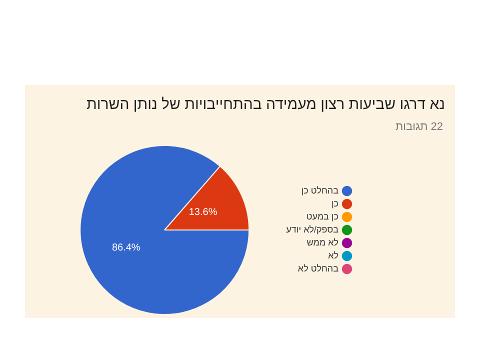 The image size is (480, 360). What do you see at coordinates (319, 268) in the screenshot?
I see `legend-label: בהחלט לא` at bounding box center [319, 268].